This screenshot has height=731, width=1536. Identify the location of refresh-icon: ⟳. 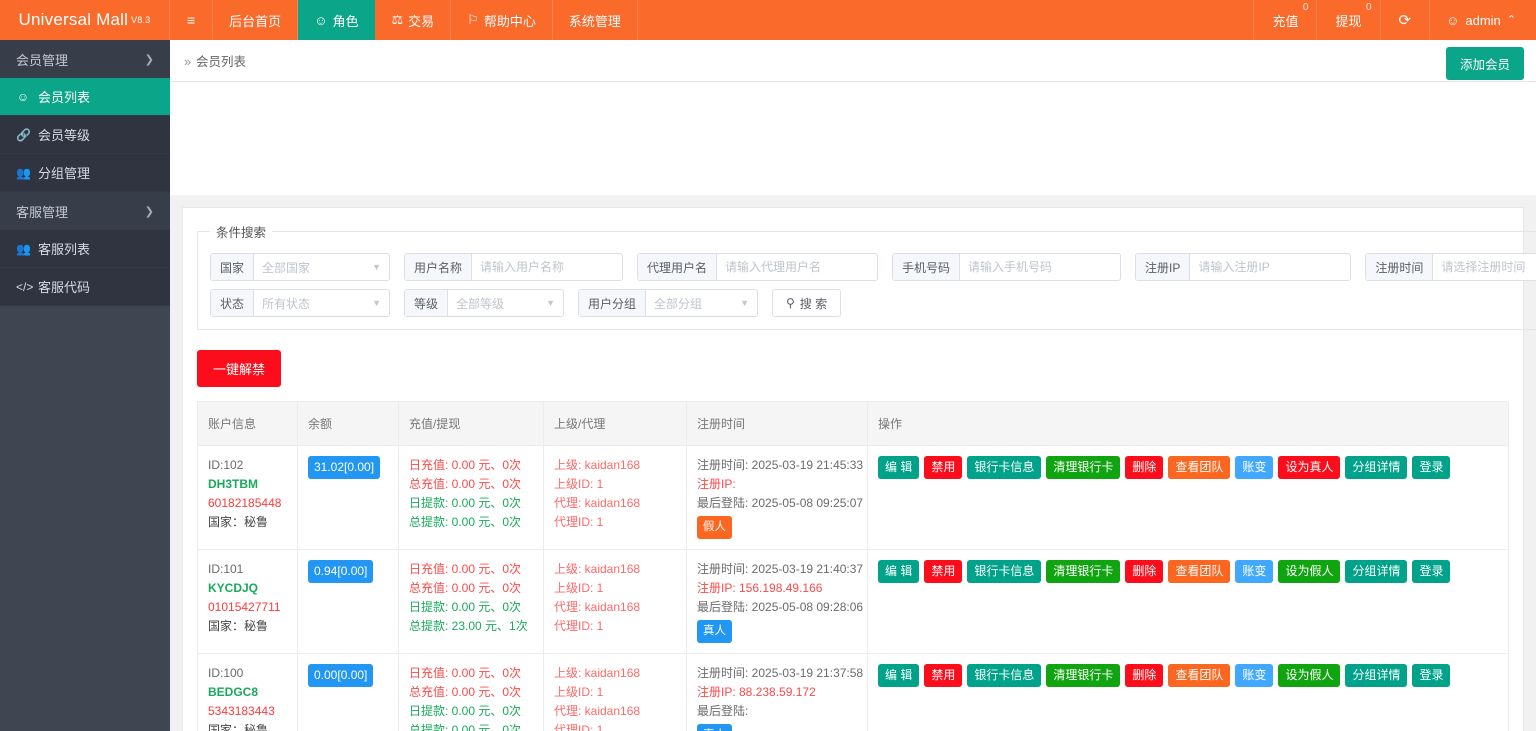
(1405, 20).